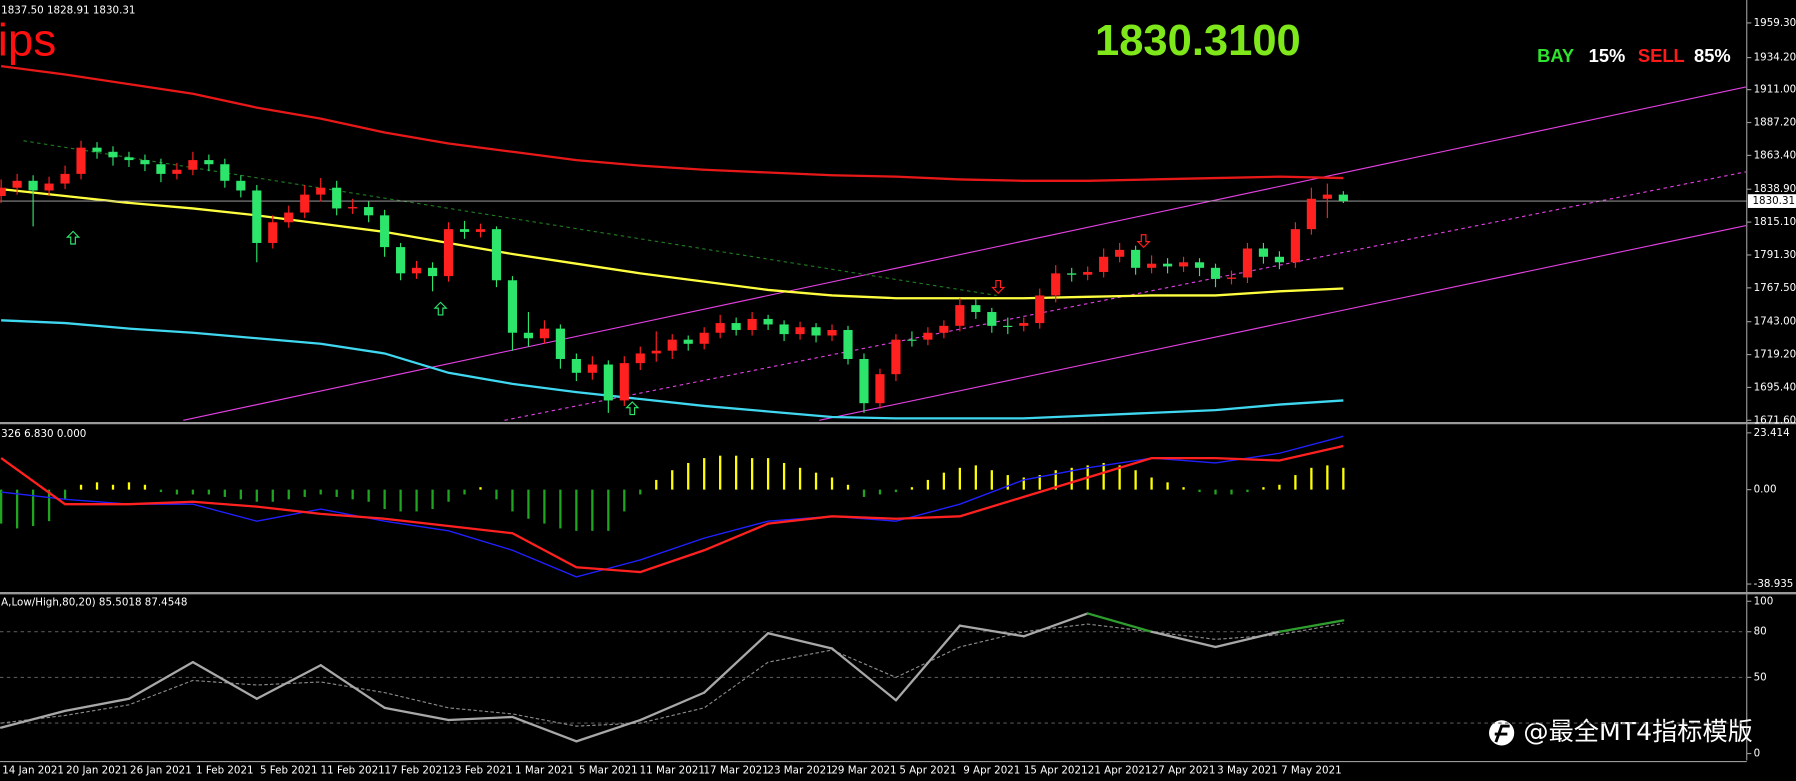 This screenshot has width=1796, height=781. What do you see at coordinates (417, 771) in the screenshot?
I see `x-tick-label: 17 Feb 2021` at bounding box center [417, 771].